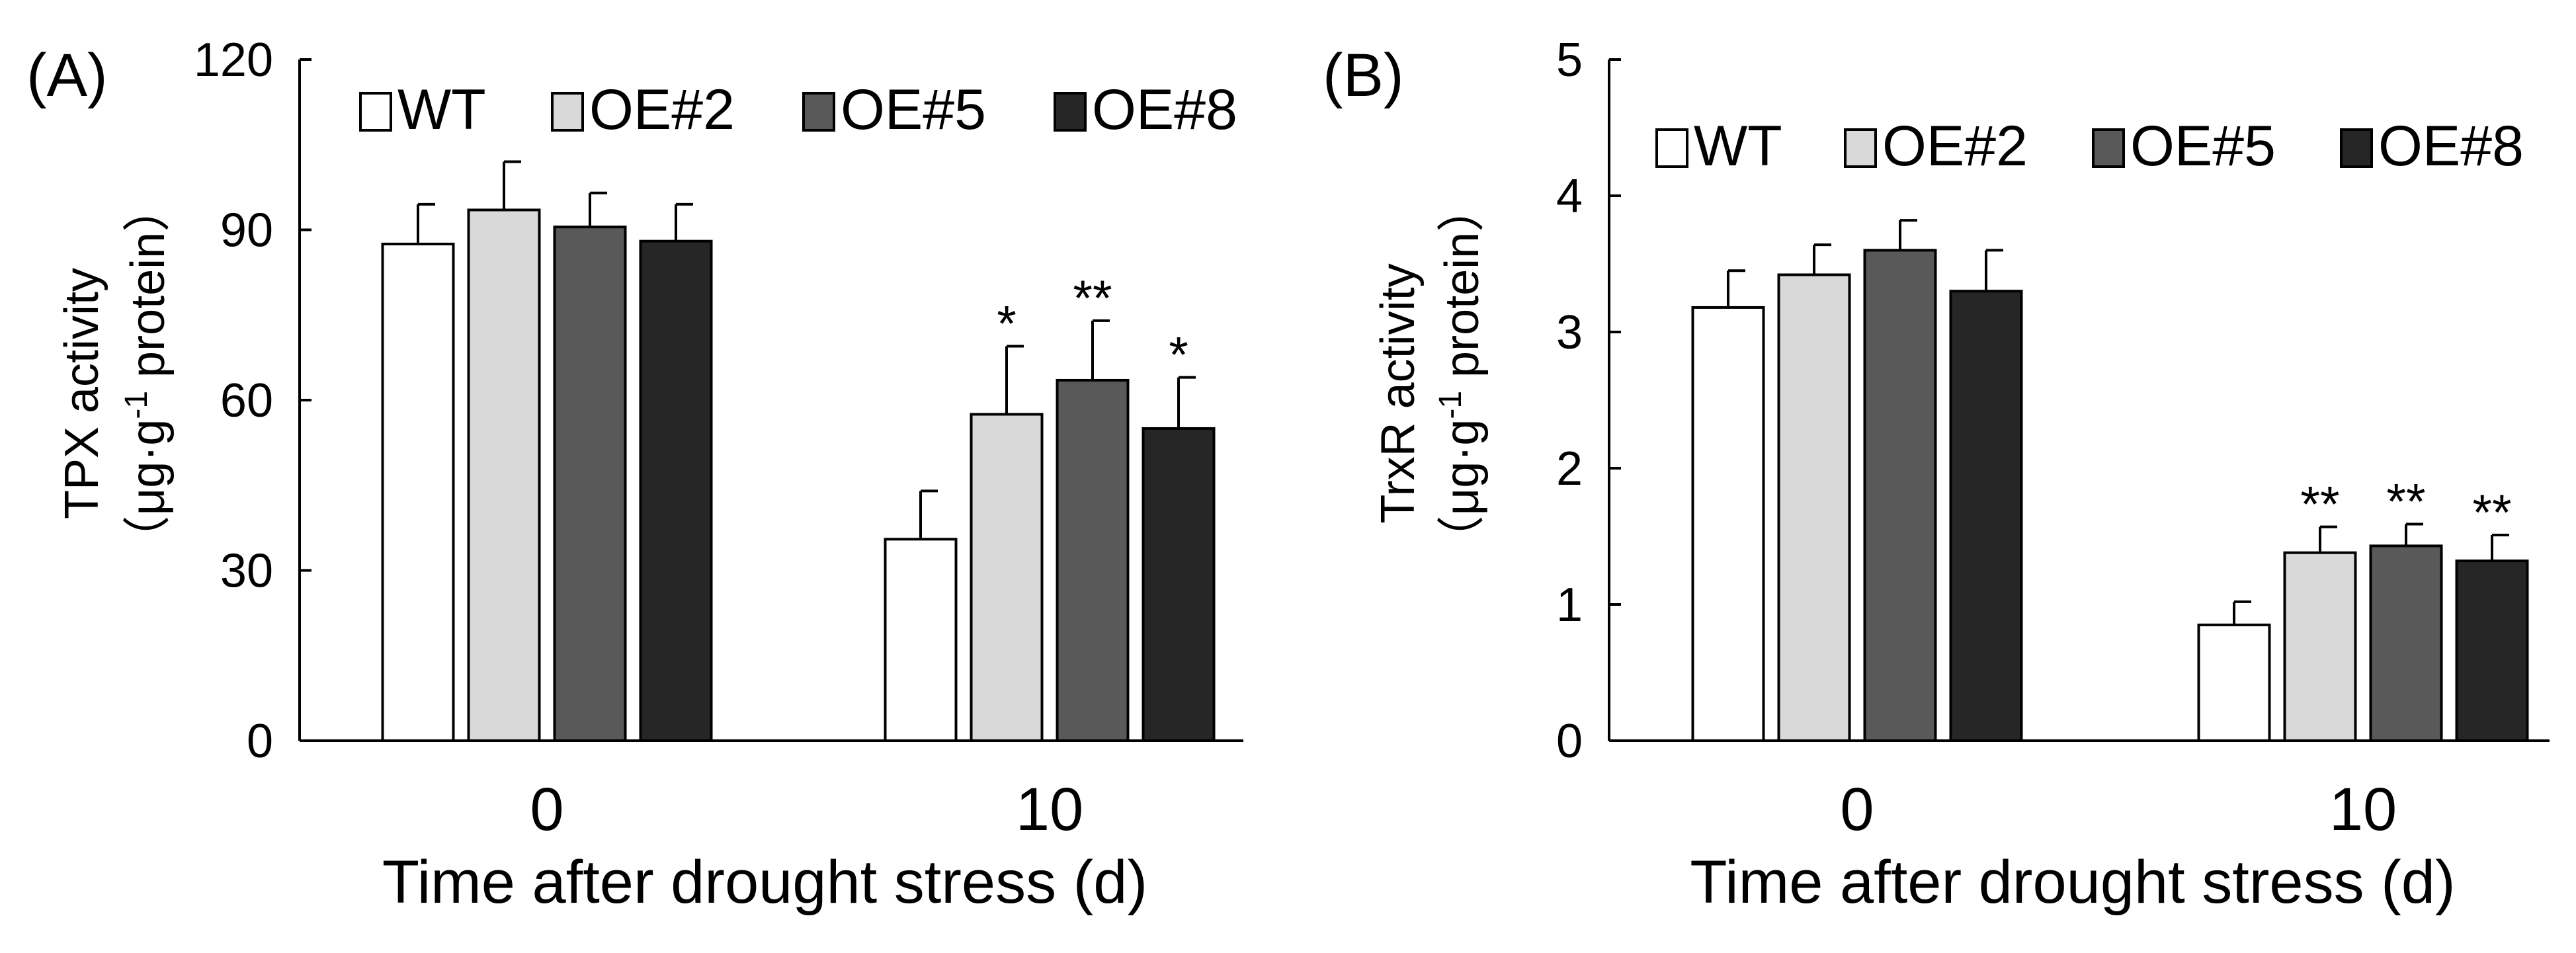 The height and width of the screenshot is (953, 2576). What do you see at coordinates (67, 75) in the screenshot?
I see `panel-label: (A)` at bounding box center [67, 75].